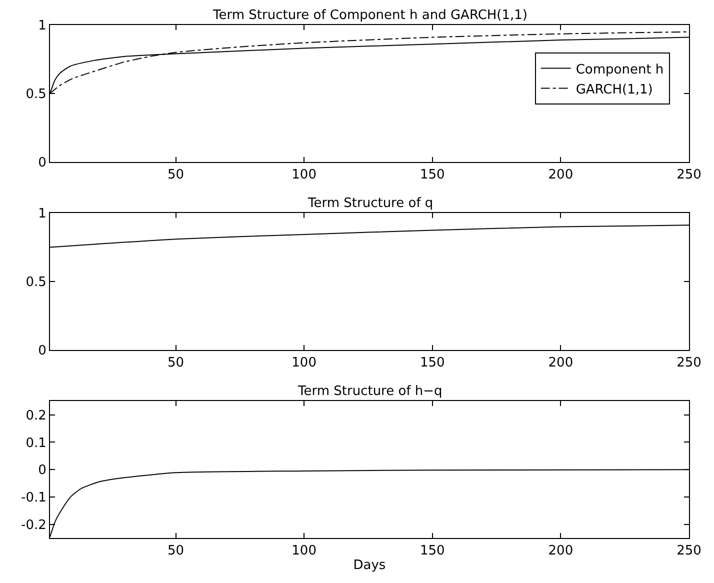  Describe the element at coordinates (36, 443) in the screenshot. I see `y-tick-label: 0.1` at that location.